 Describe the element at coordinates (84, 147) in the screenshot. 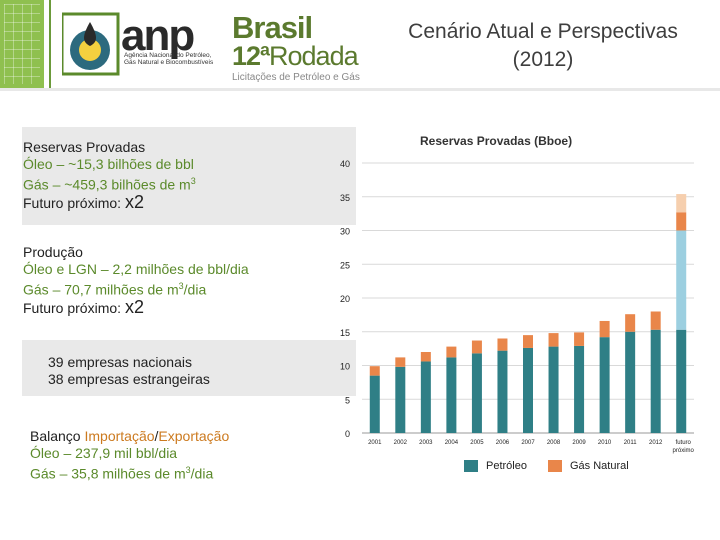

I see `reservas-heading: Reservas Provadas` at that location.